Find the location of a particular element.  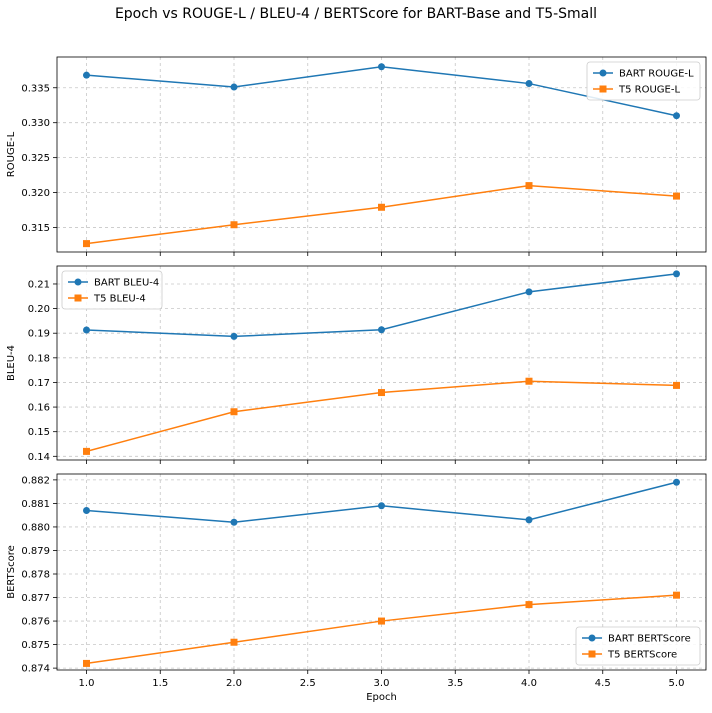

series-bart-bertscore is located at coordinates (381, 502).